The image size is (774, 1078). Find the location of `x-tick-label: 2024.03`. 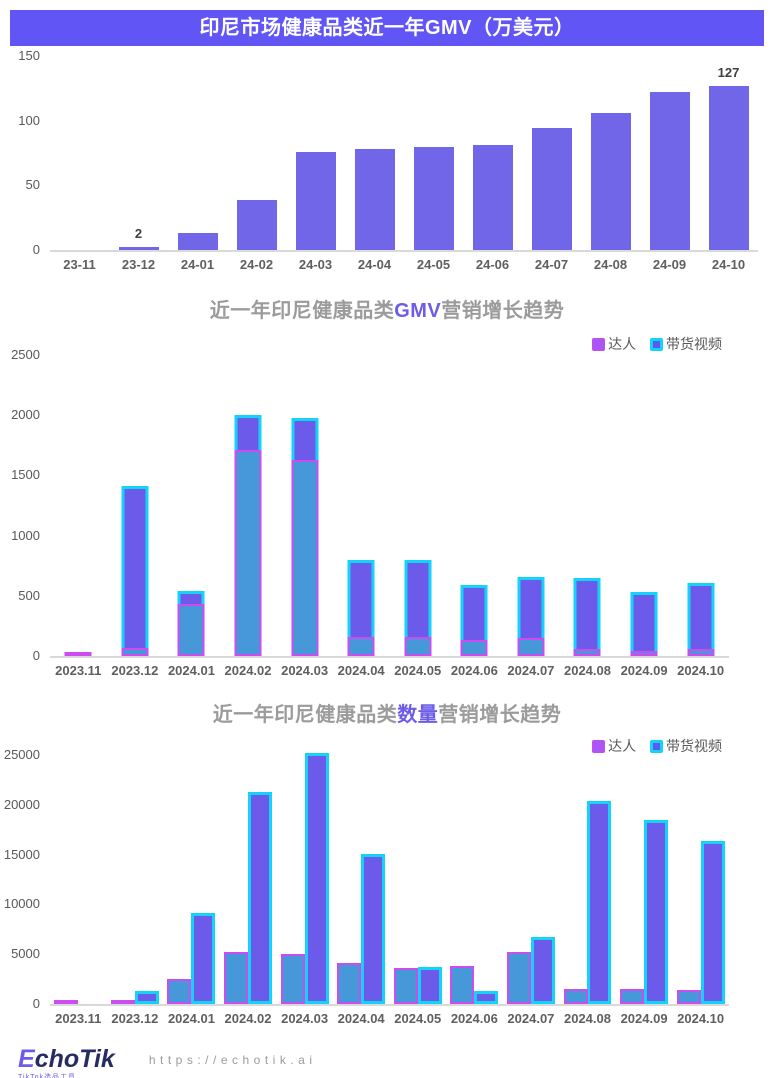

x-tick-label: 2024.03 is located at coordinates (305, 670).